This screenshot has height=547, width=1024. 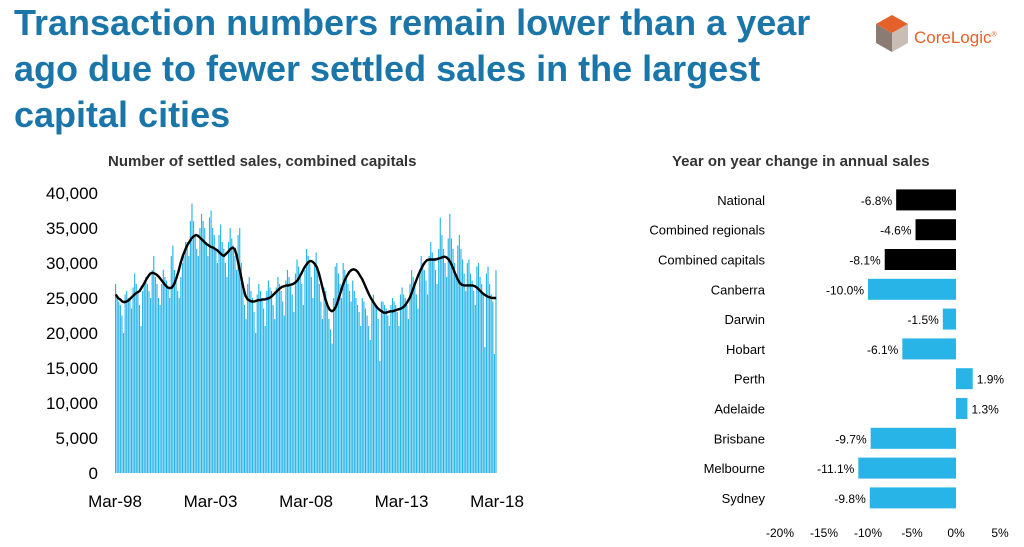 I want to click on yoy-data-label: -9.7%, so click(x=851, y=439).